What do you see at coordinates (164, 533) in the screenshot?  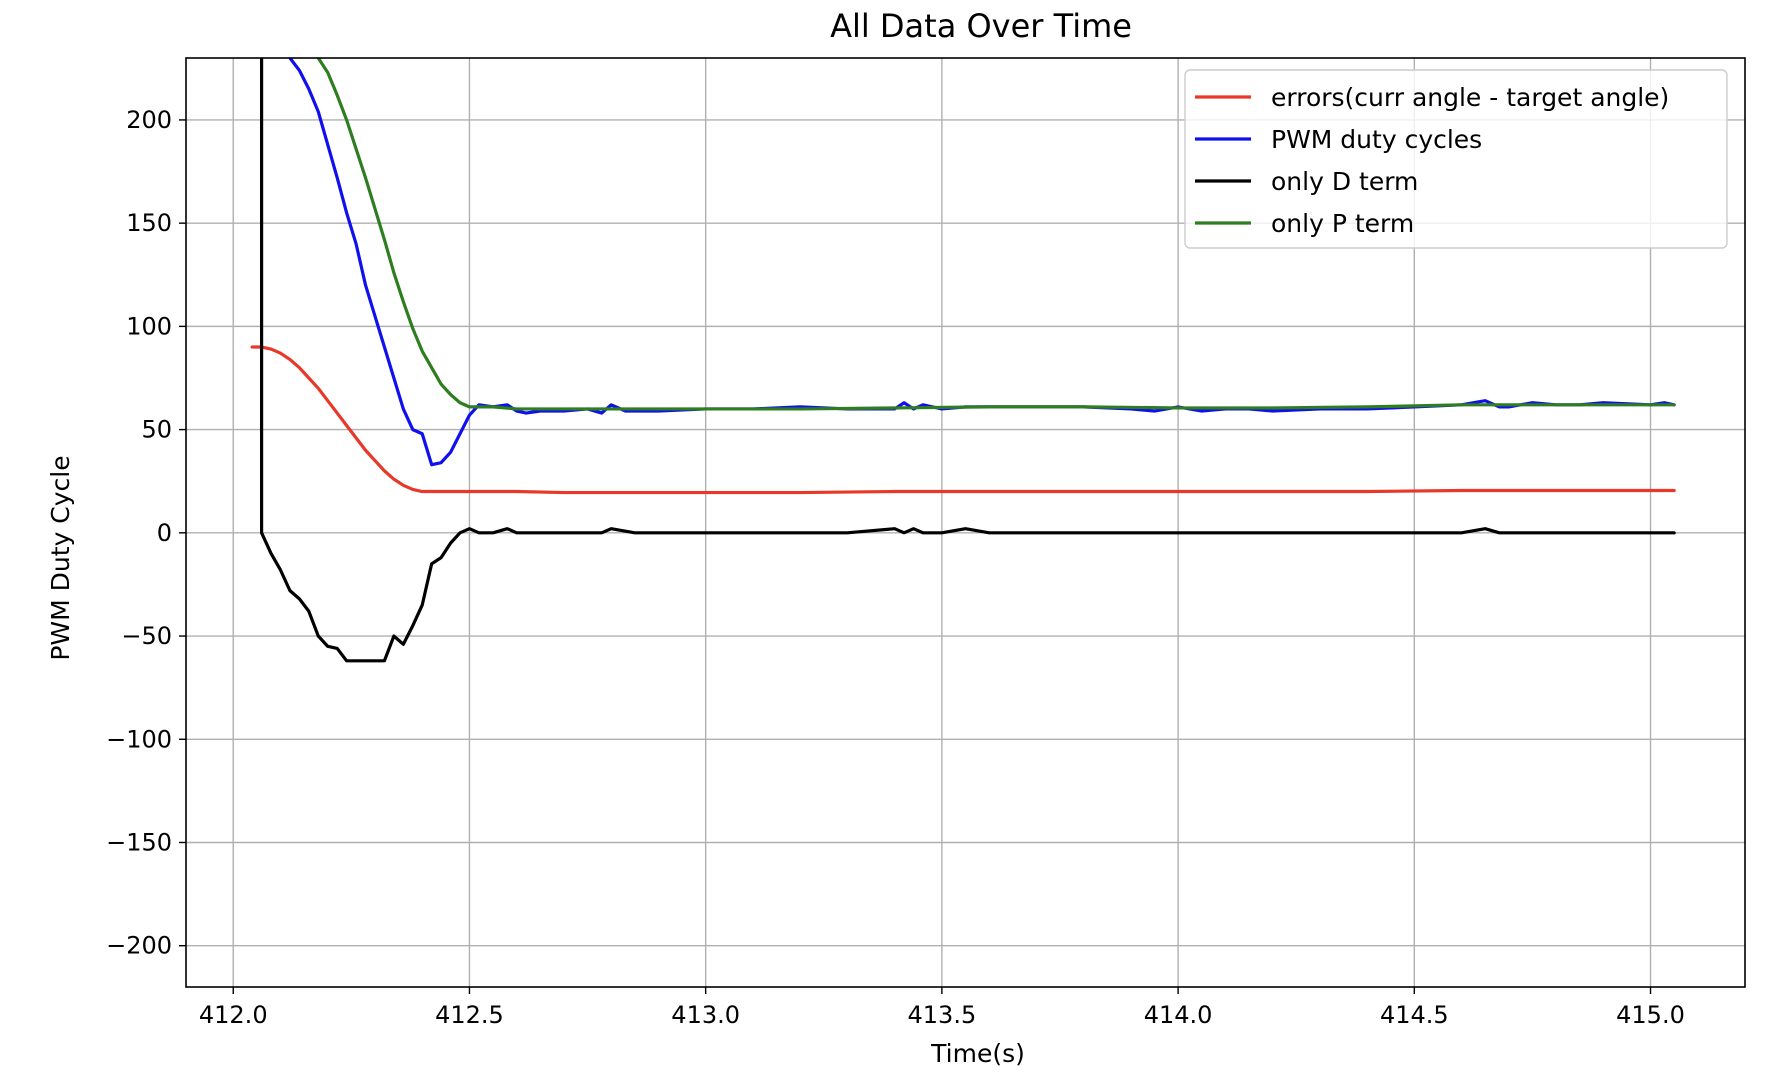 I see `y-tick-label: 0` at bounding box center [164, 533].